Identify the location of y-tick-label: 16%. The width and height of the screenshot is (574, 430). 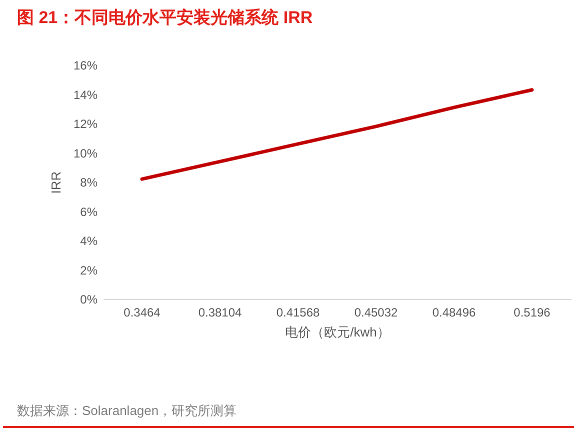
(85, 65).